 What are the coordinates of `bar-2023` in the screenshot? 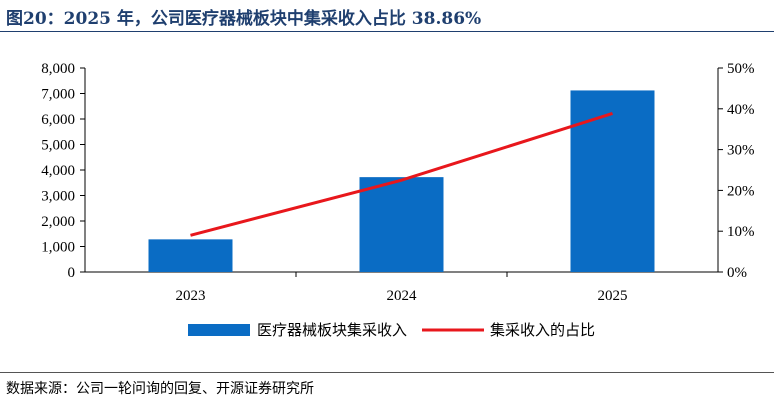 It's located at (190, 255).